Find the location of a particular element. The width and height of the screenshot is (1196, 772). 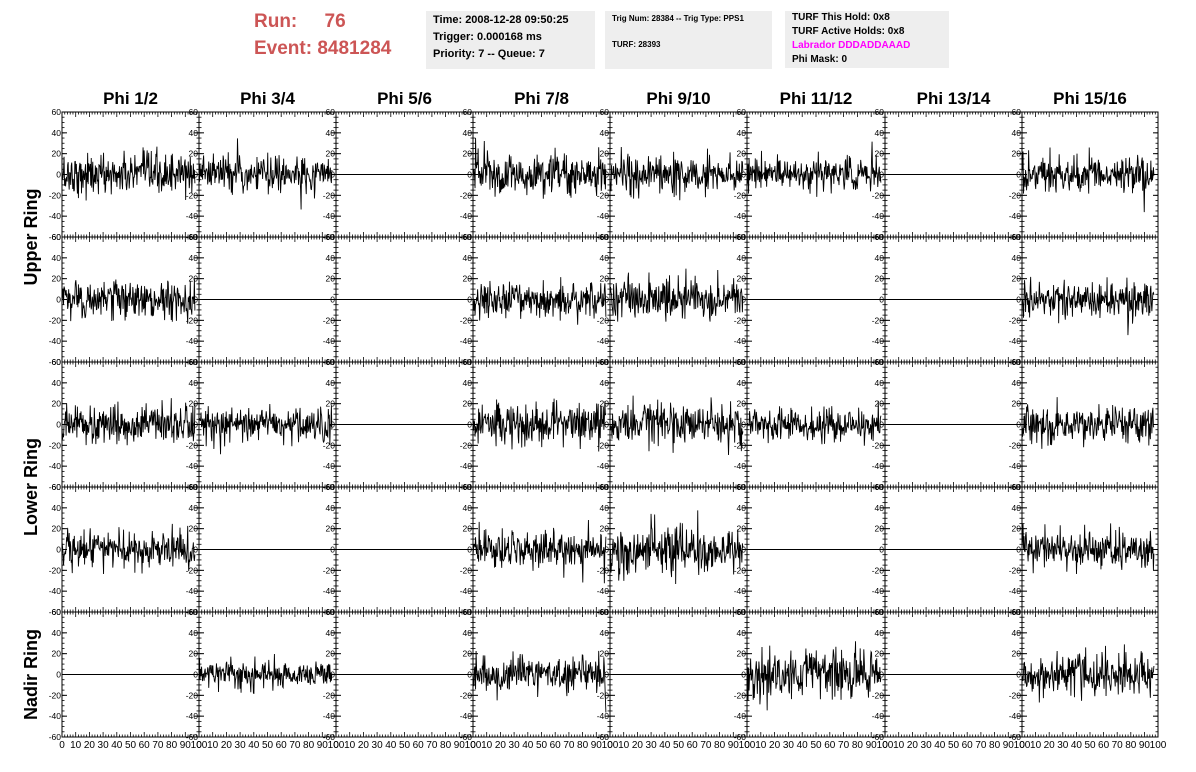

turf-text: TURF: 28393 is located at coordinates (636, 44).